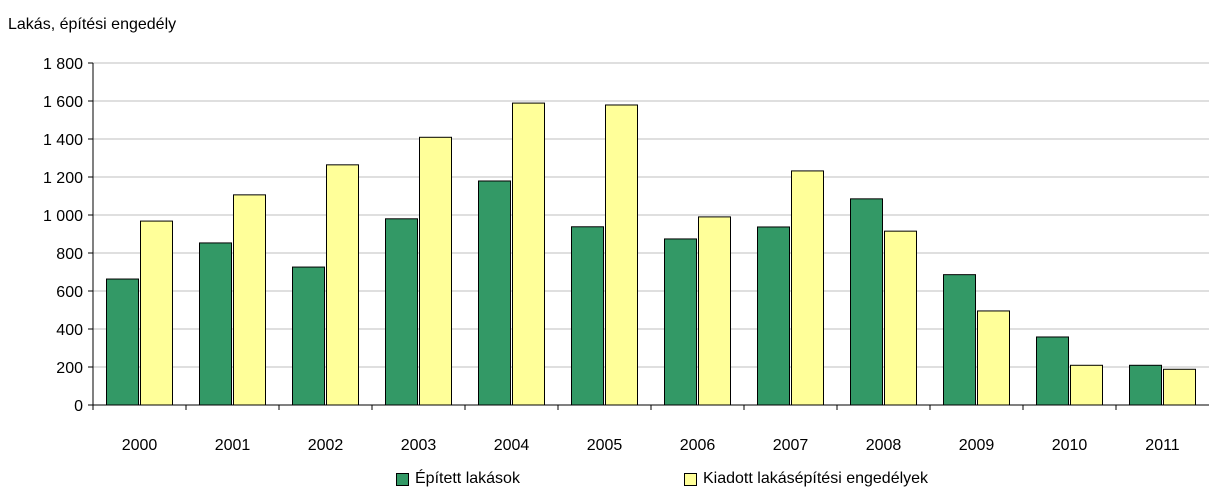  I want to click on x-tick-label: 2001, so click(233, 445).